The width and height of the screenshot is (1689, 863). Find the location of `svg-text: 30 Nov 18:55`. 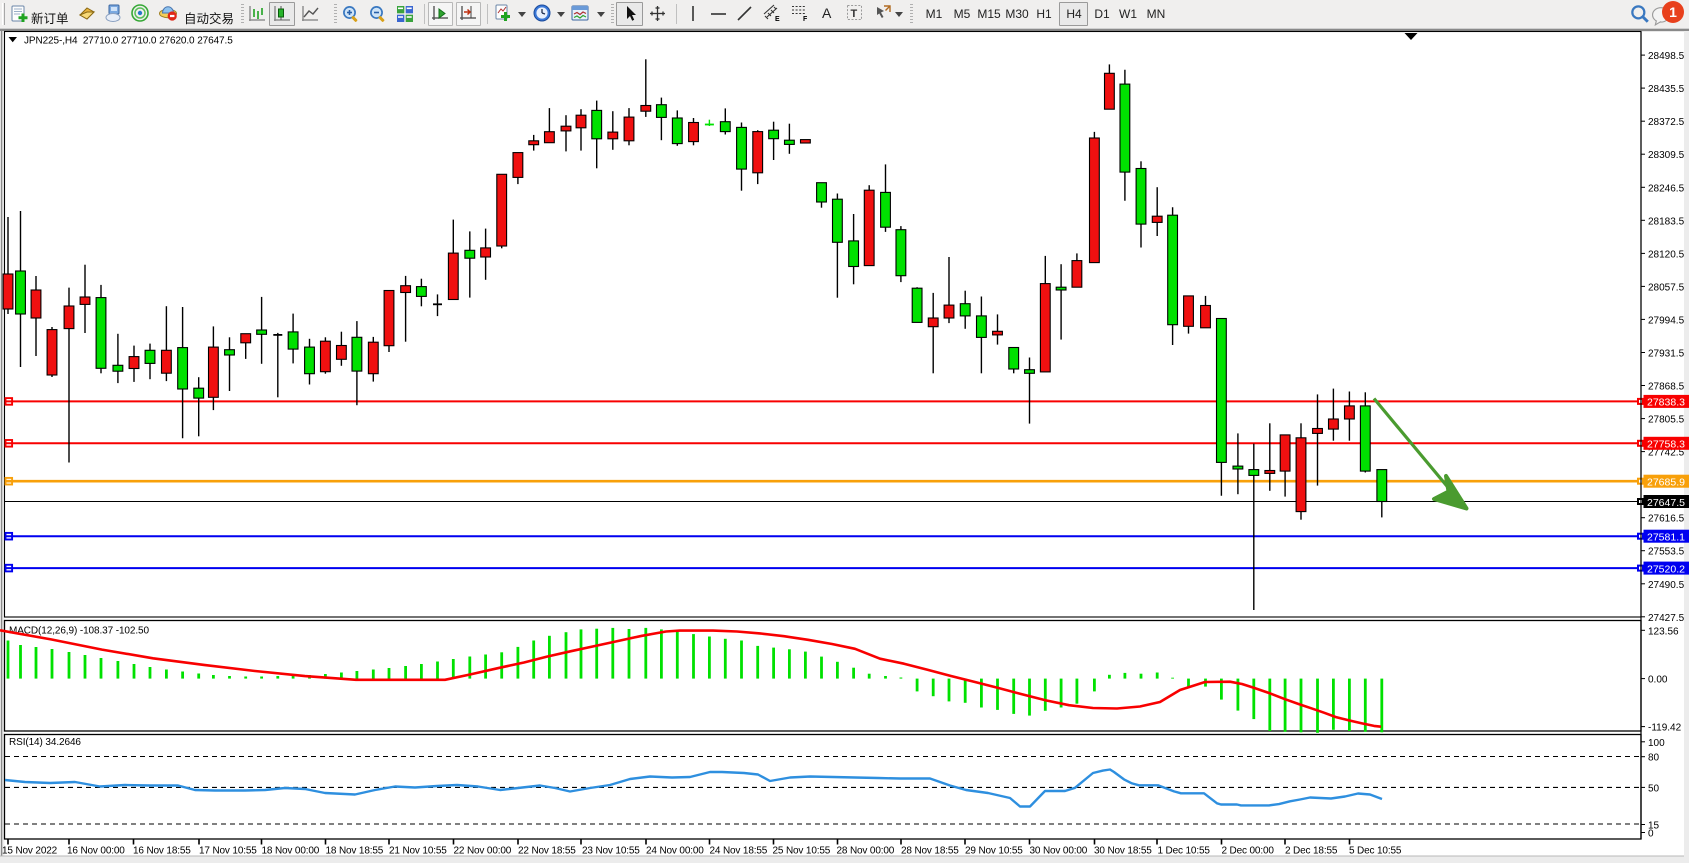

svg-text: 30 Nov 18:55 is located at coordinates (1123, 851).